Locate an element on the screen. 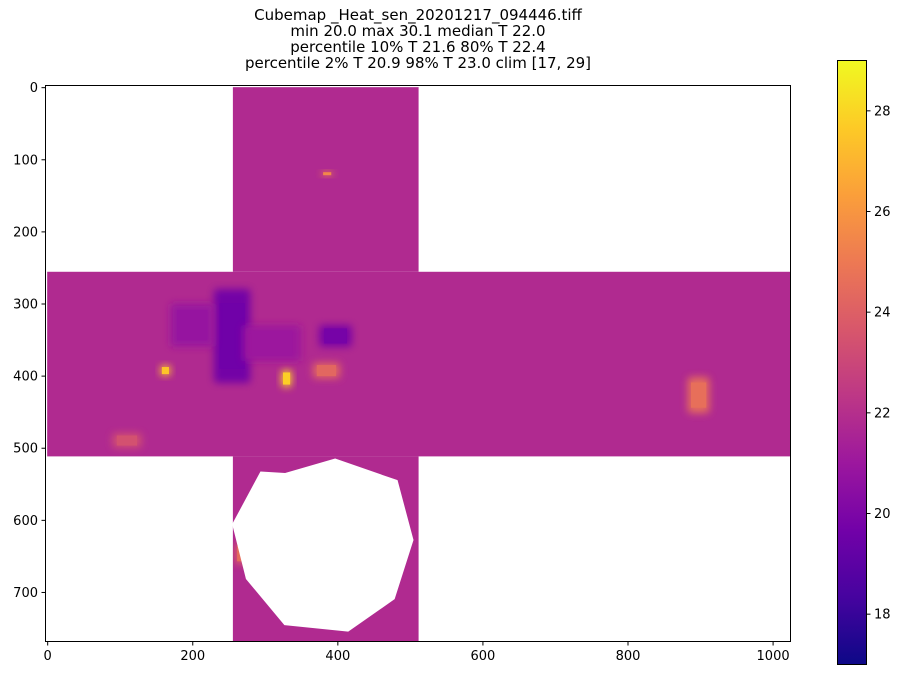  x-tick-label-800: 800 is located at coordinates (628, 656).